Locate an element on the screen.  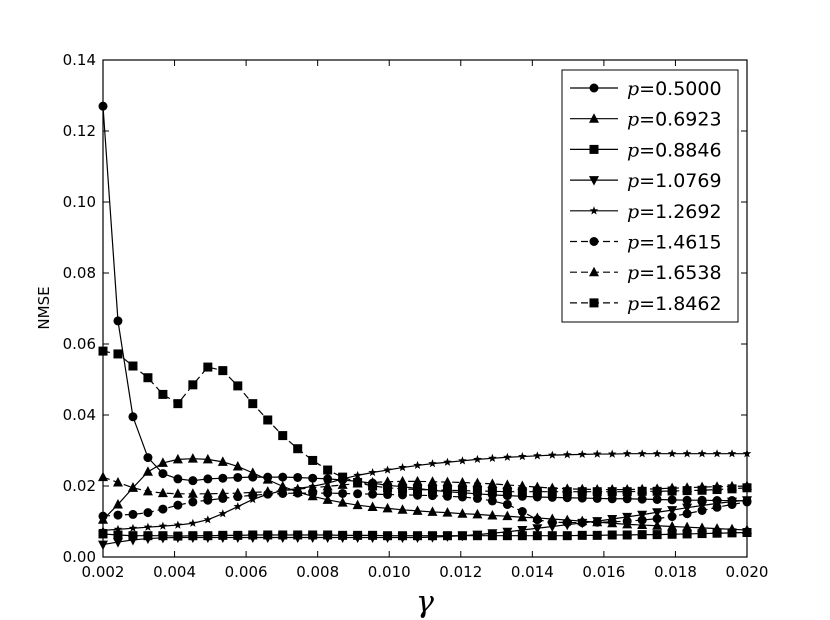
legend-item: p=0.6923 is located at coordinates (646, 120).